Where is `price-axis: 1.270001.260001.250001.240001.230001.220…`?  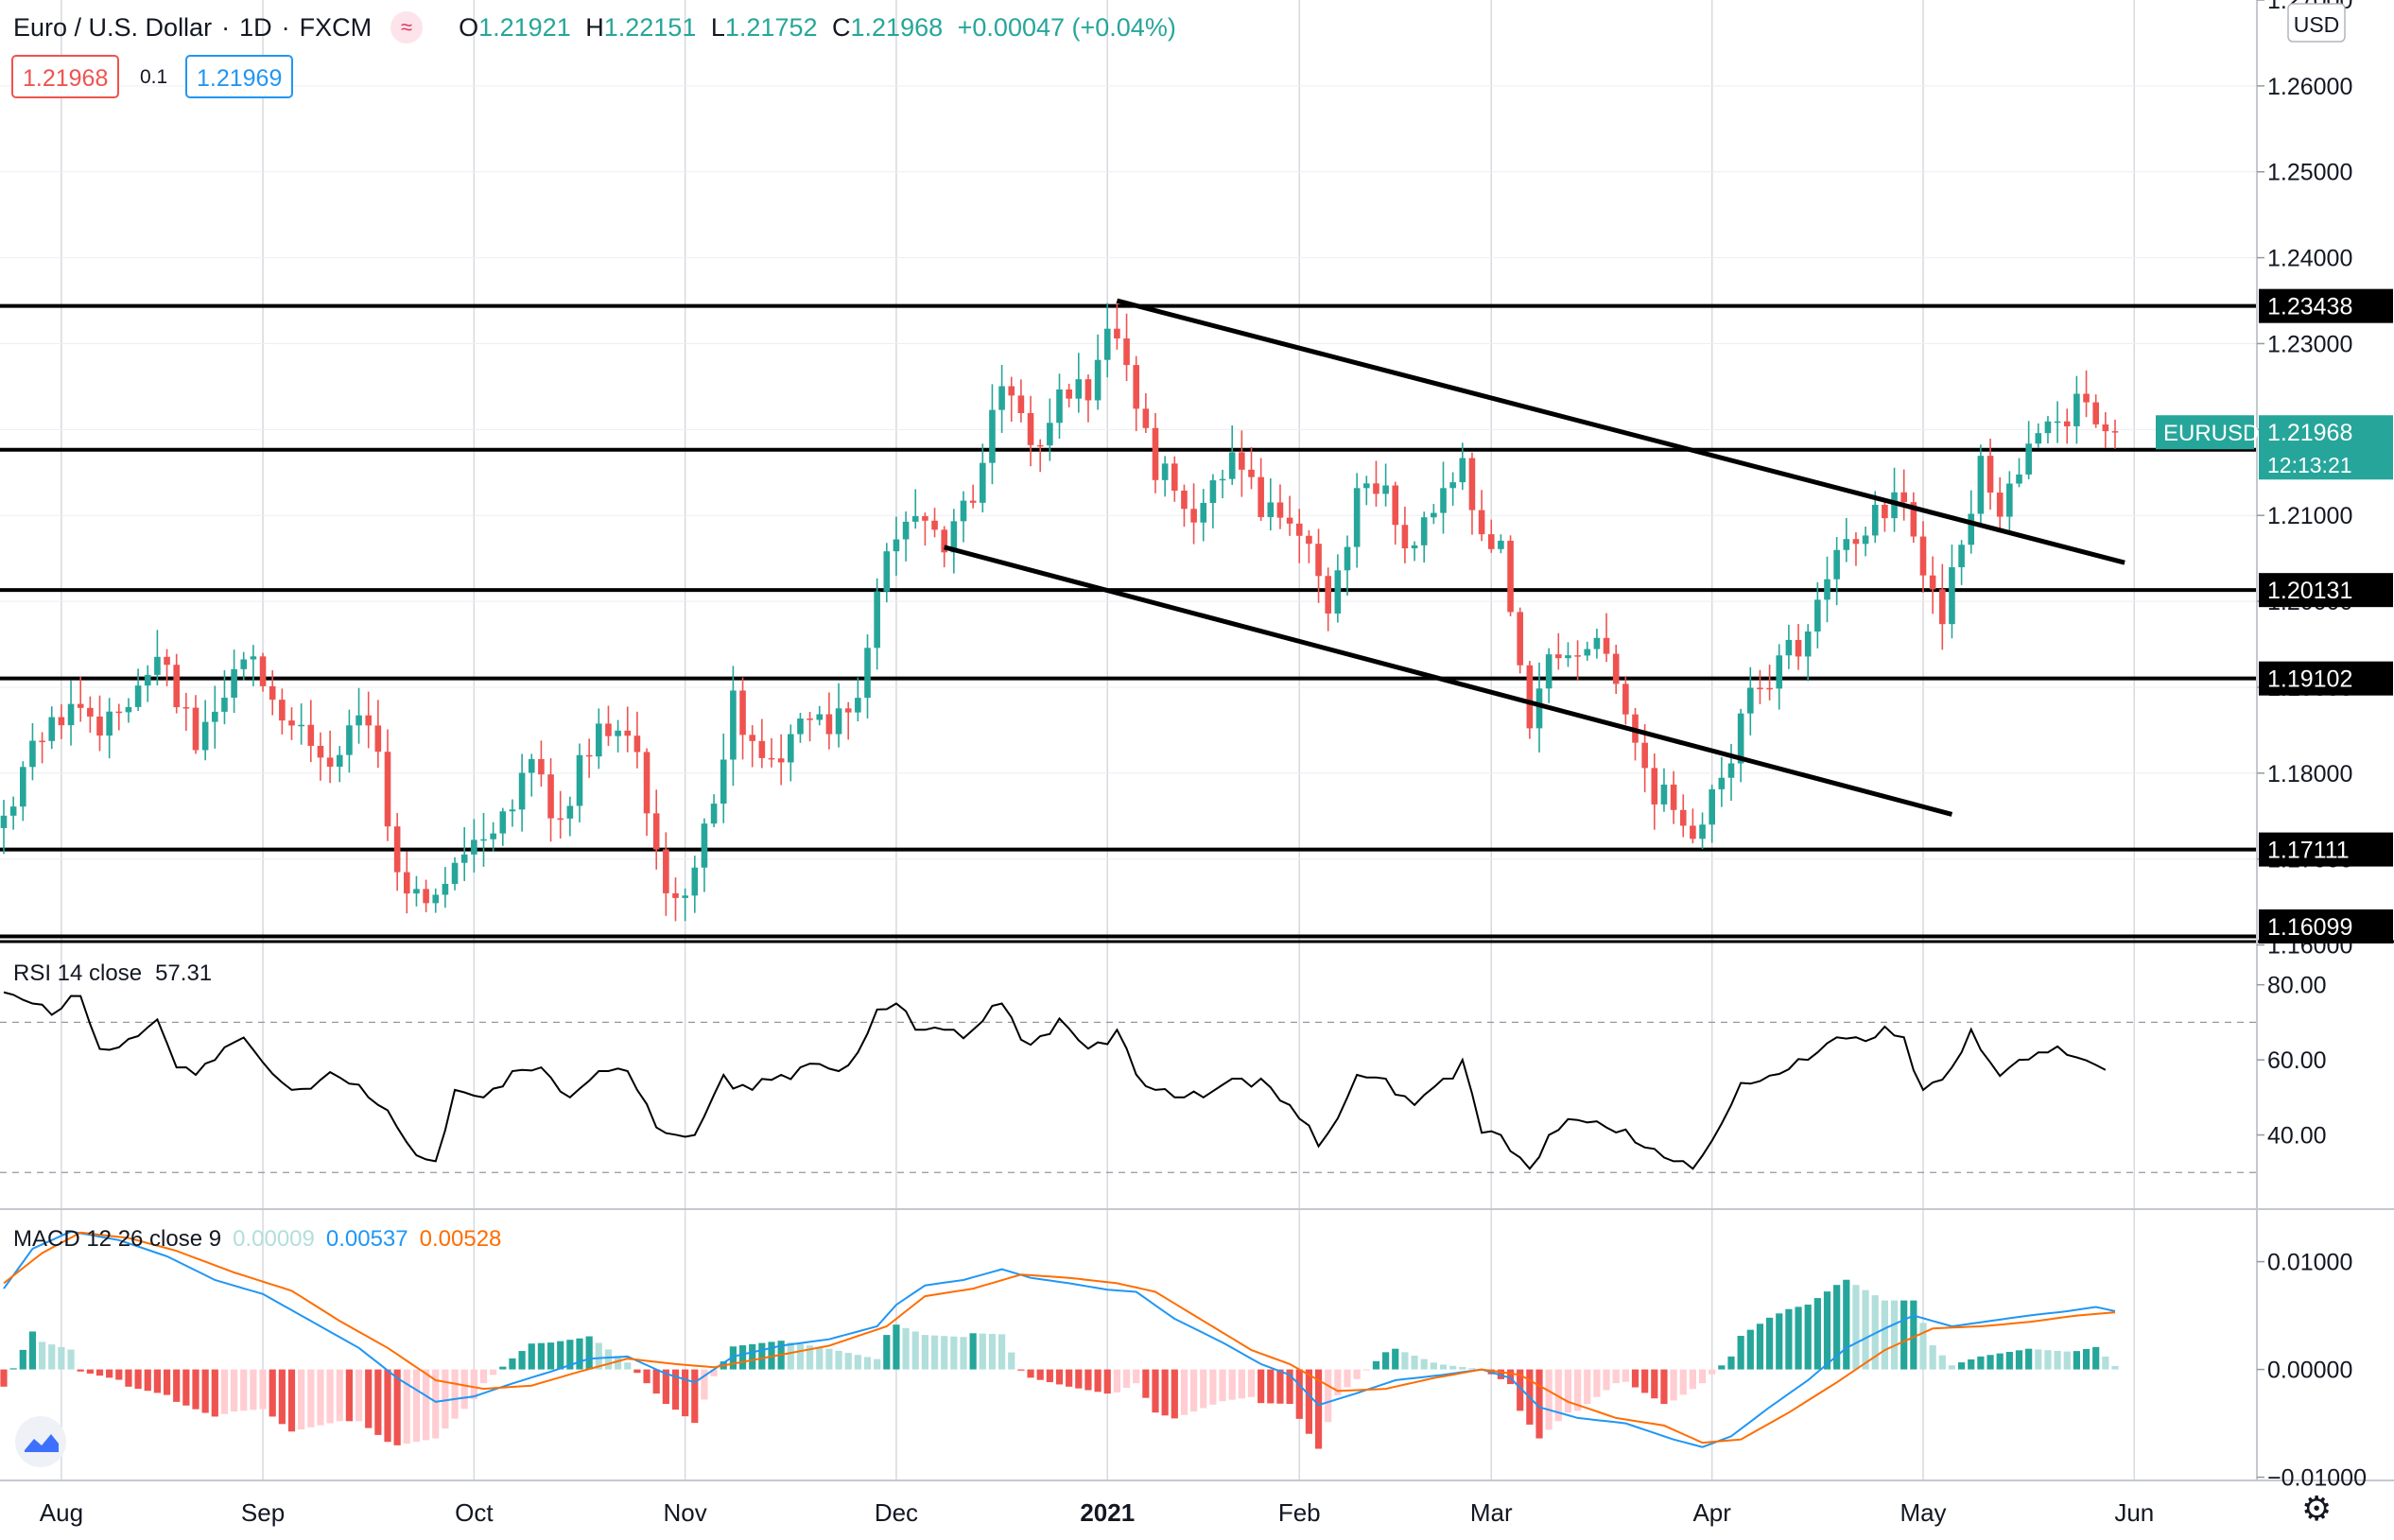
price-axis: 1.270001.260001.250001.240001.230001.220… is located at coordinates (2275, 746).